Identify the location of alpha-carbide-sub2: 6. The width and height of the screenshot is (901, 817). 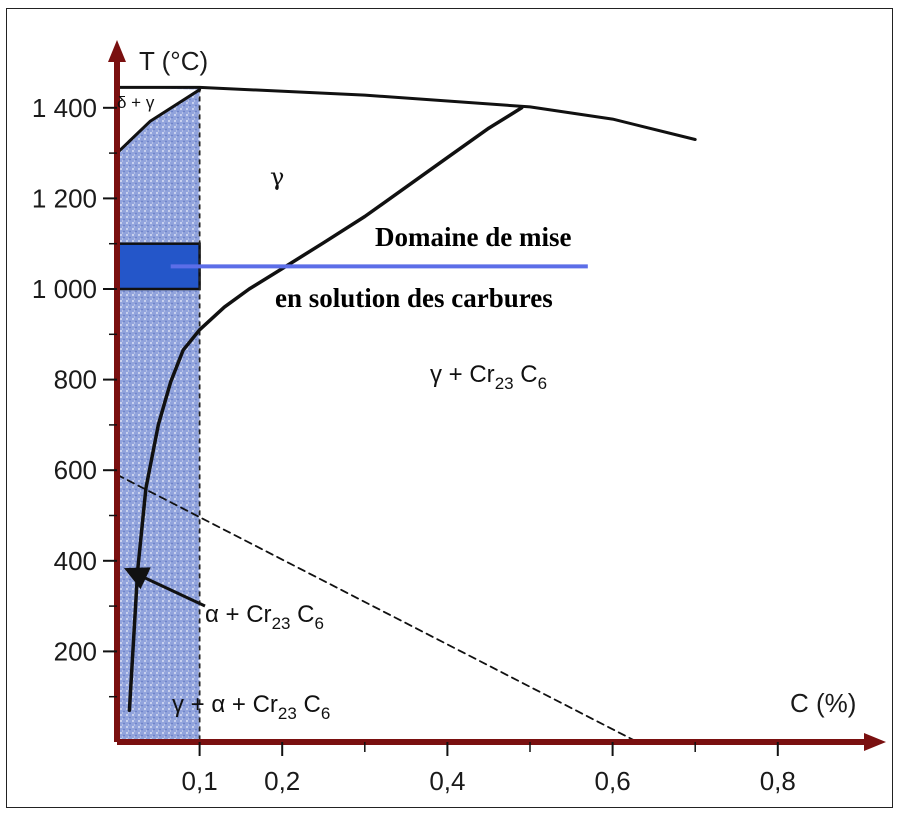
(318, 623).